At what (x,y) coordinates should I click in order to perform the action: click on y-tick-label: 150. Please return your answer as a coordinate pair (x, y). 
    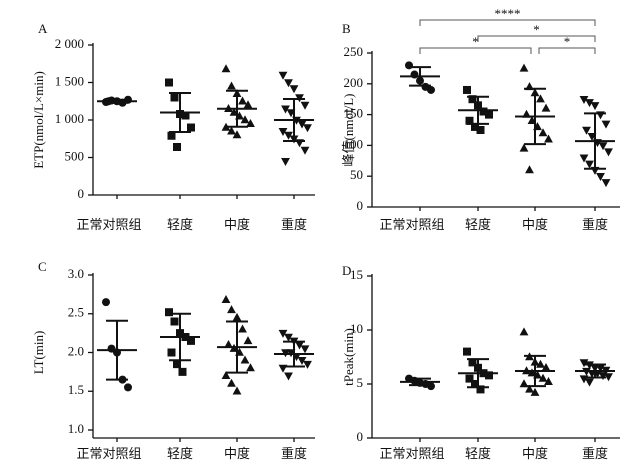
    Looking at the image, I should click on (354, 113).